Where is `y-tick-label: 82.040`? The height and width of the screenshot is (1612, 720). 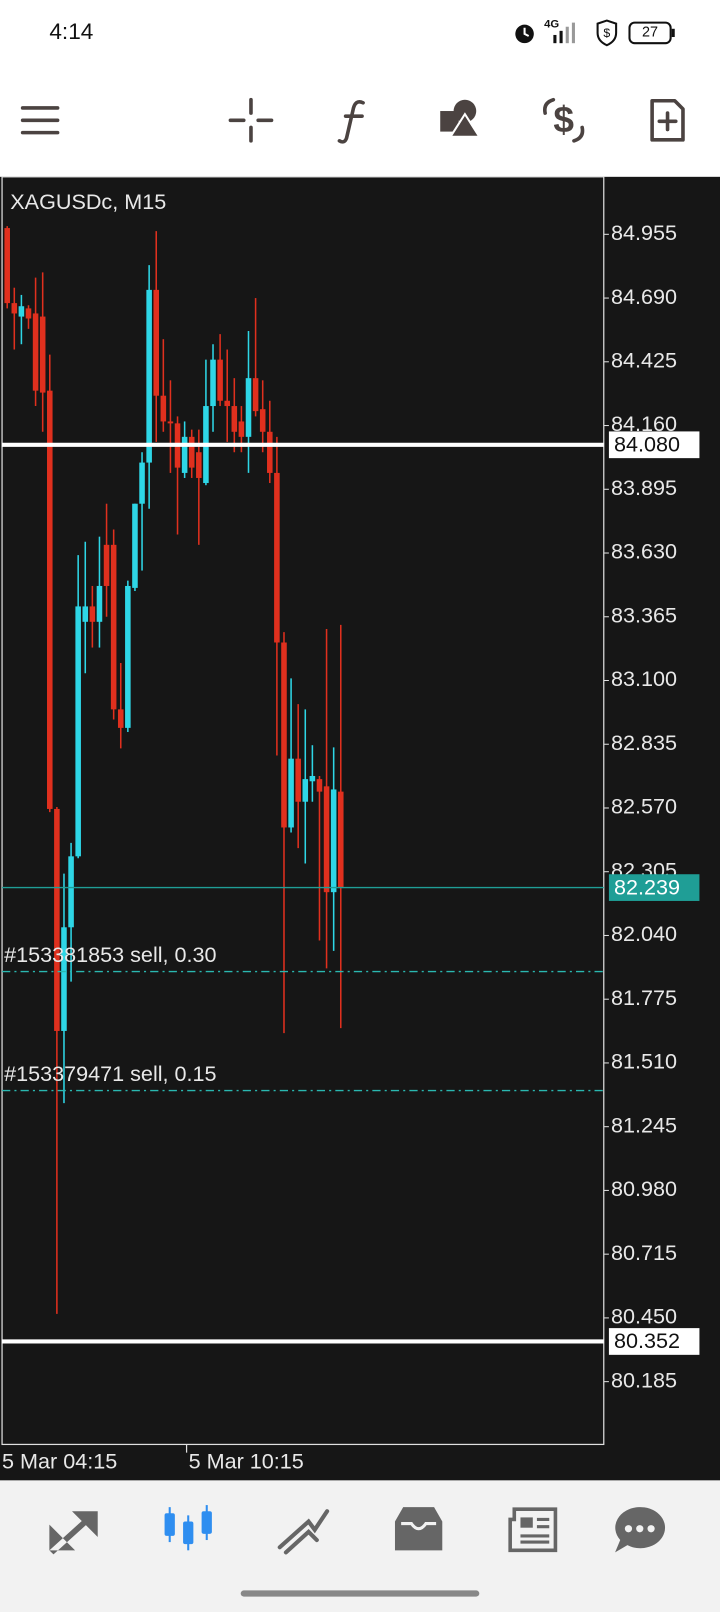
y-tick-label: 82.040 is located at coordinates (644, 933).